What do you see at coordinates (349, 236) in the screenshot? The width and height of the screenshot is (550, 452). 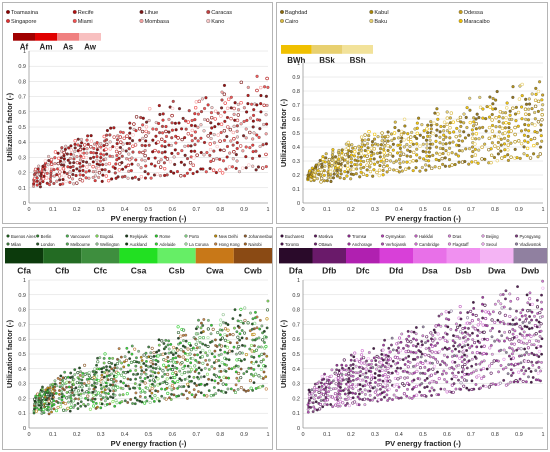 I see `legend-marker` at bounding box center [349, 236].